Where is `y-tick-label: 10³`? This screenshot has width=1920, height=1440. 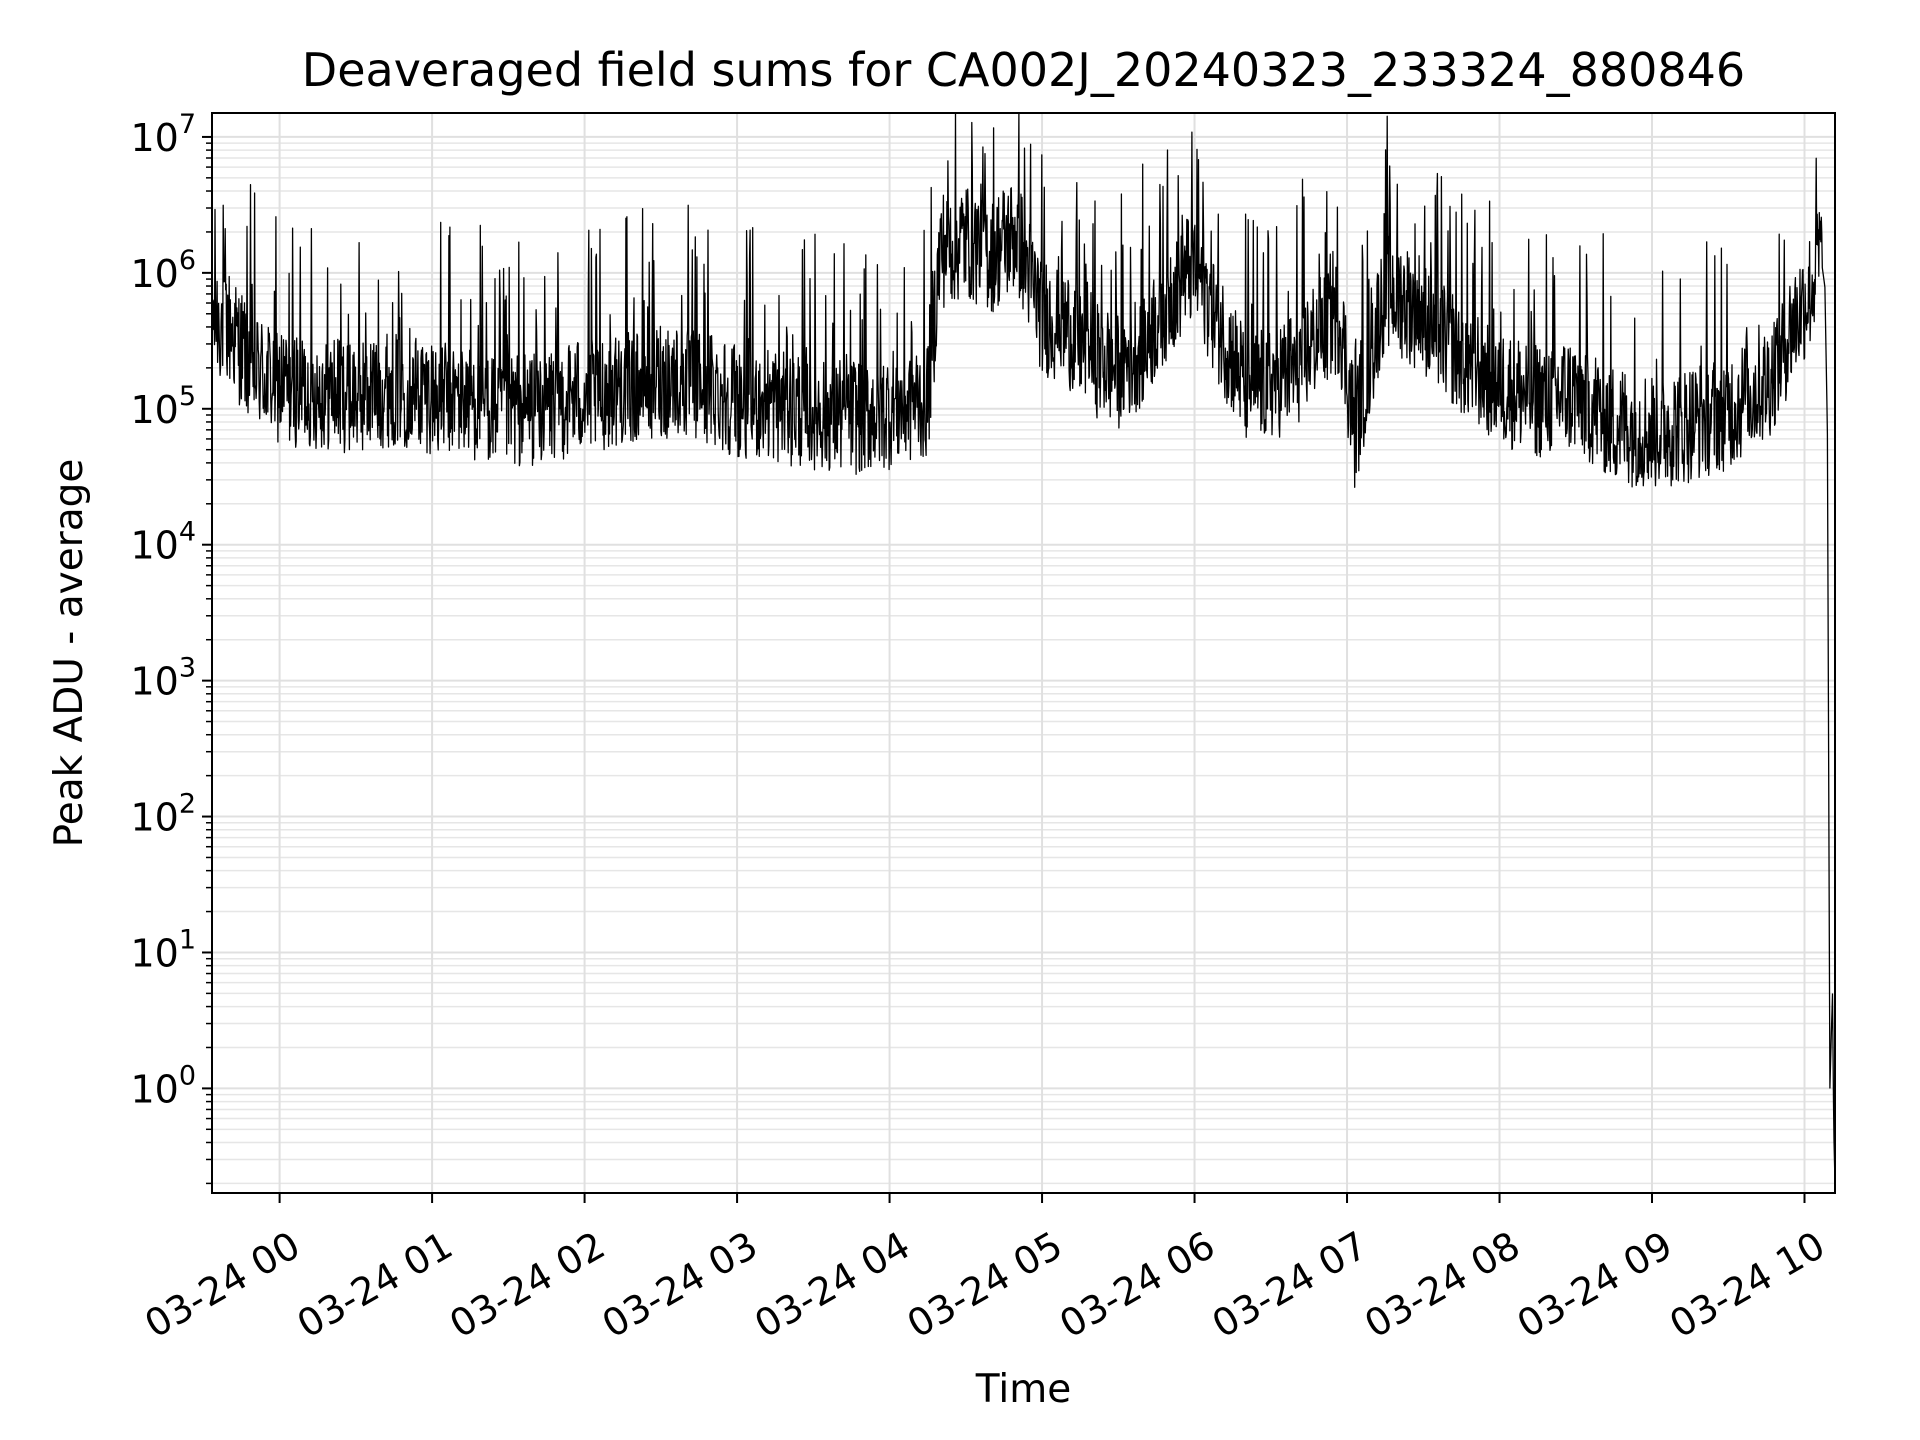
y-tick-label: 10³ is located at coordinates (163, 678).